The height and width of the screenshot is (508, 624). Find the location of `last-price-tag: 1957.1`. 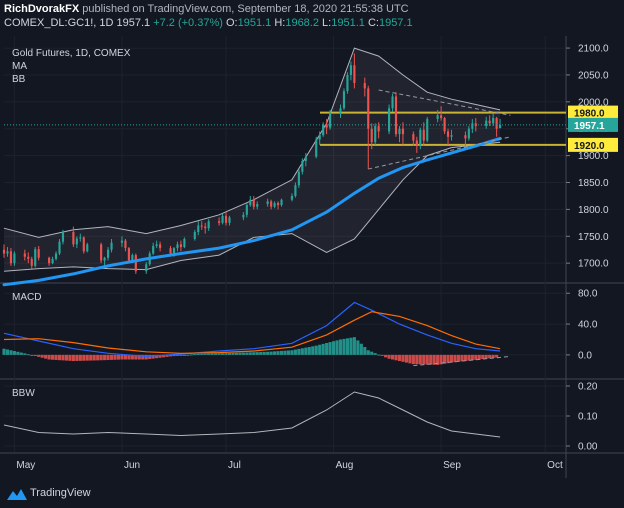

last-price-tag: 1957.1 is located at coordinates (589, 126).